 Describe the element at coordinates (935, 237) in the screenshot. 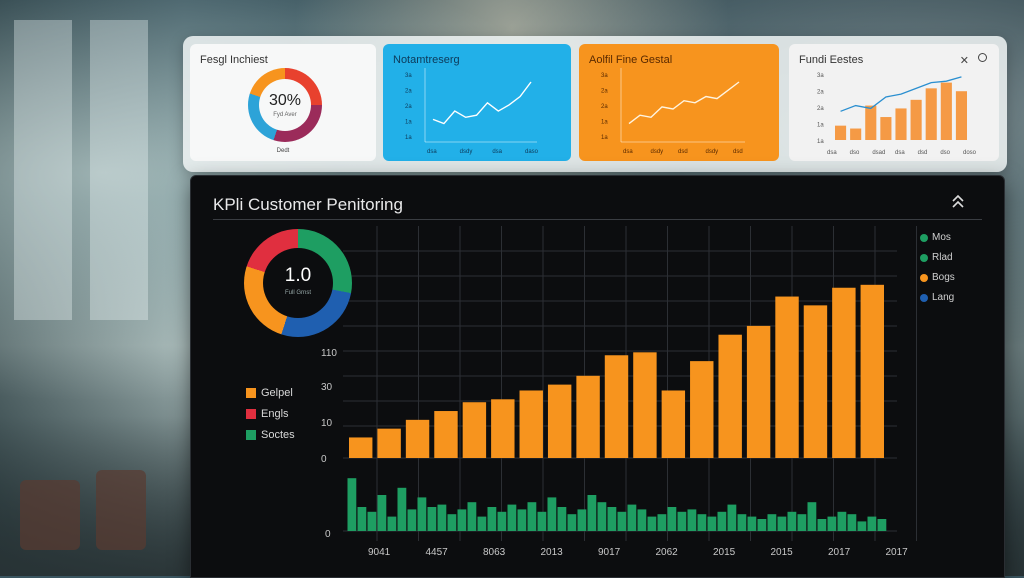

I see `legend-item: Mos` at that location.